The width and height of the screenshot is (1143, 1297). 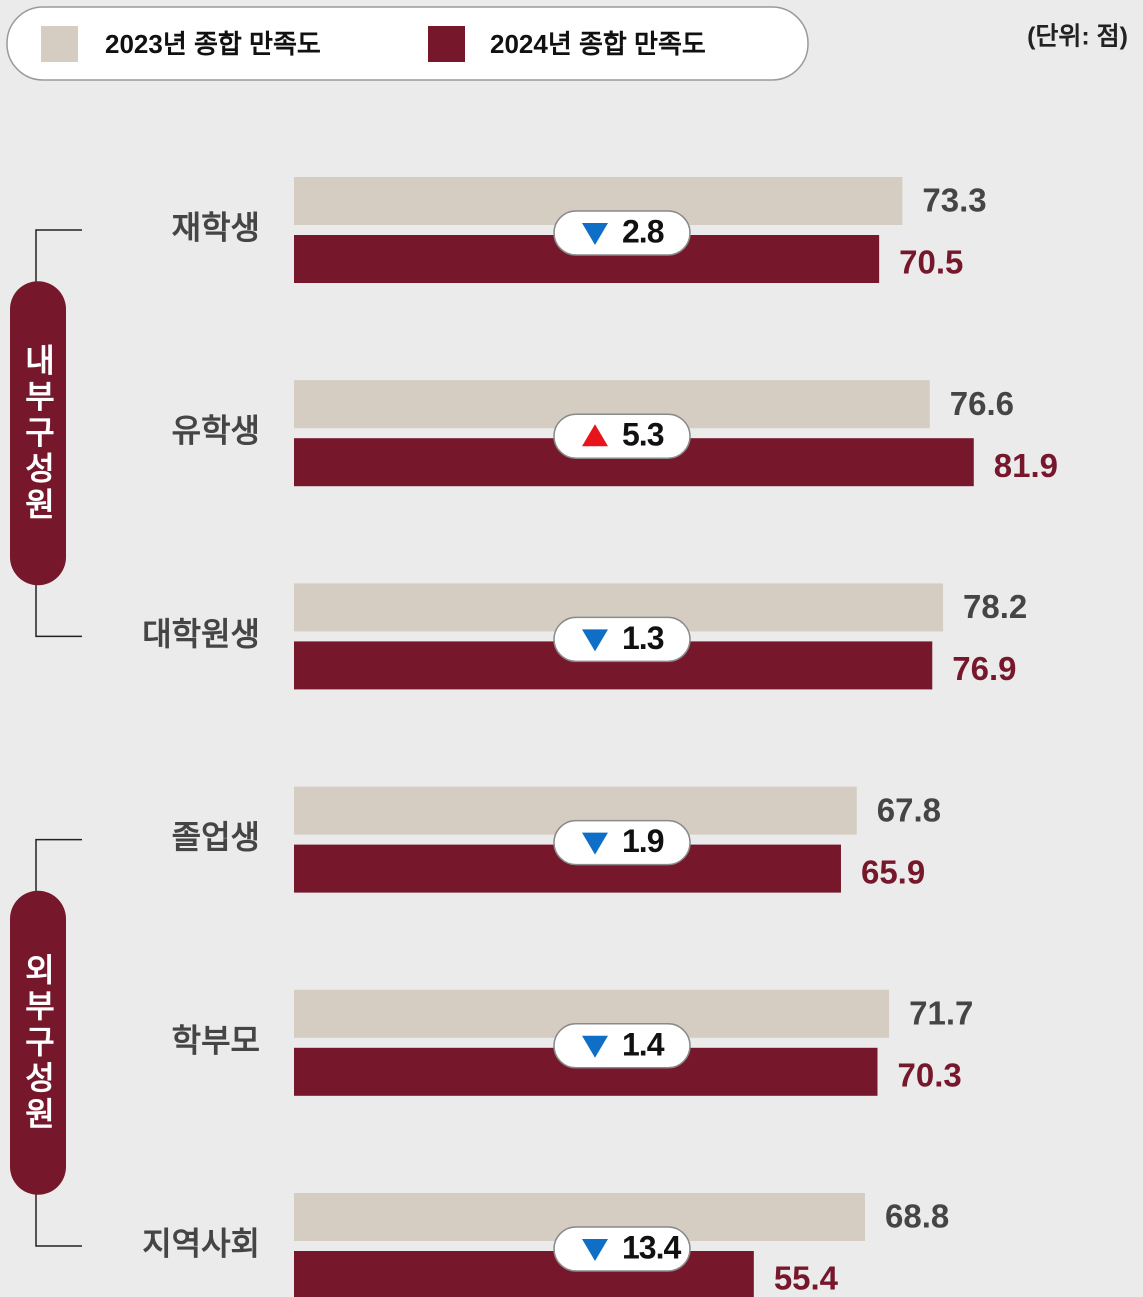 What do you see at coordinates (941, 1013) in the screenshot?
I see `value-label: 71.7` at bounding box center [941, 1013].